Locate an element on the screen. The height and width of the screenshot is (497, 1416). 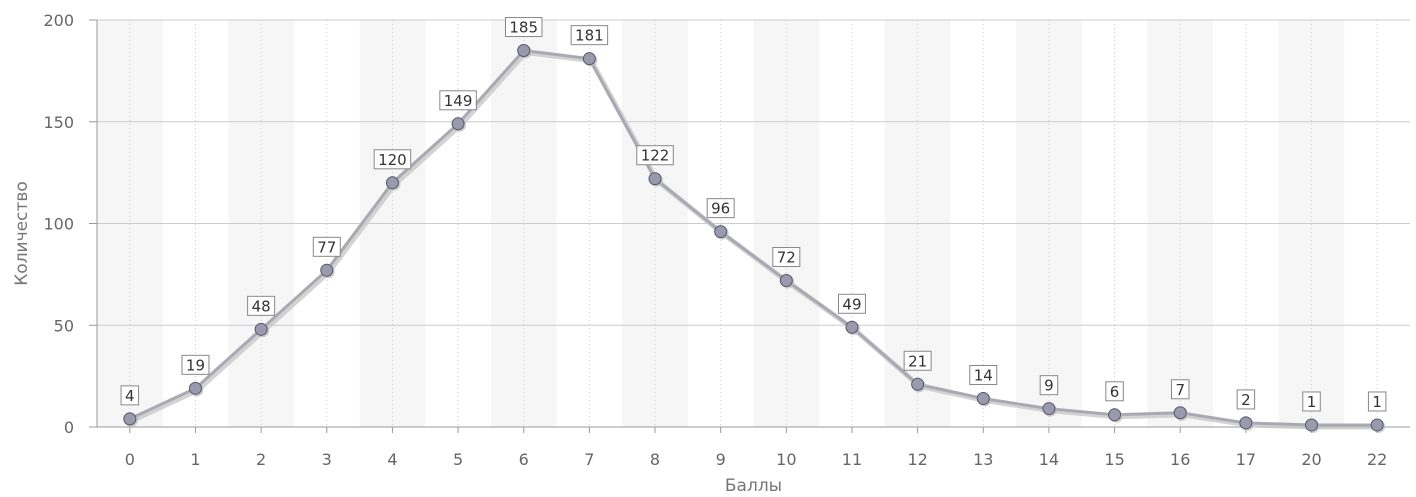
y-tick-label: 100 is located at coordinates (58, 224).